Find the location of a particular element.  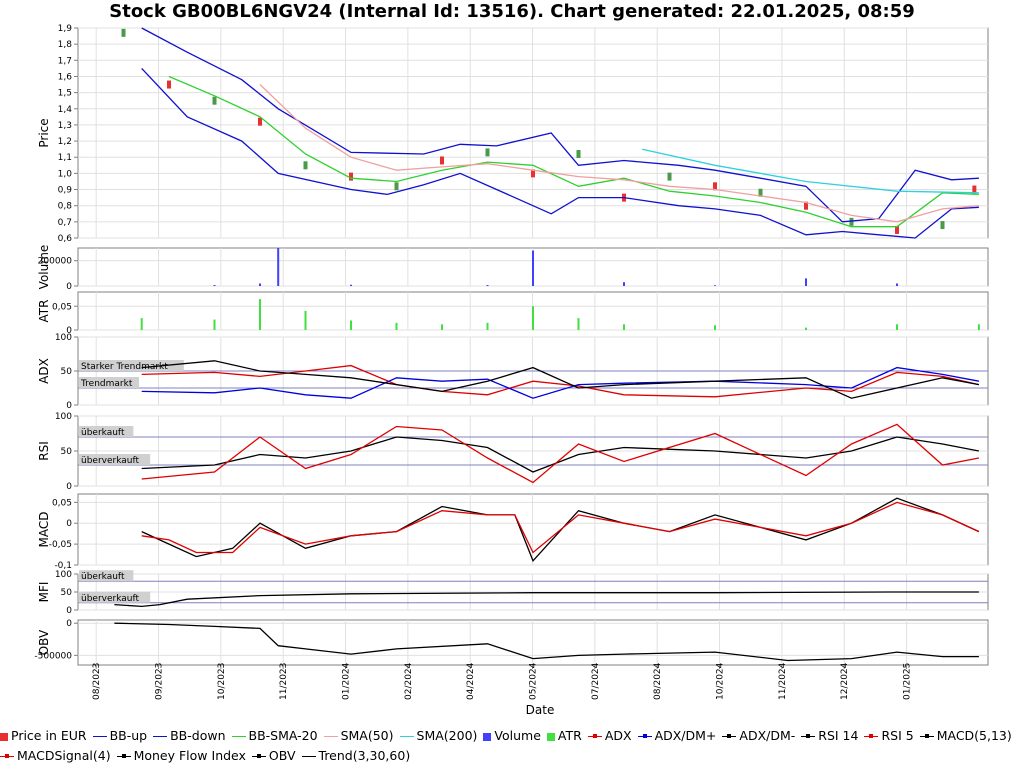

rsi-ref-label: überkauft is located at coordinates (103, 433).